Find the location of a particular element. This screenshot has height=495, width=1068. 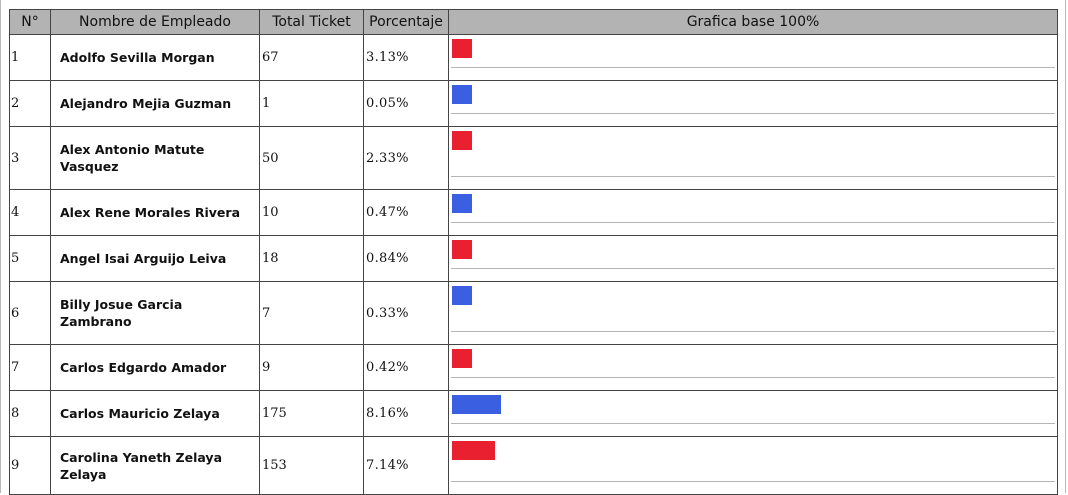

header-employee-name: Nombre de Empleado is located at coordinates (155, 22).